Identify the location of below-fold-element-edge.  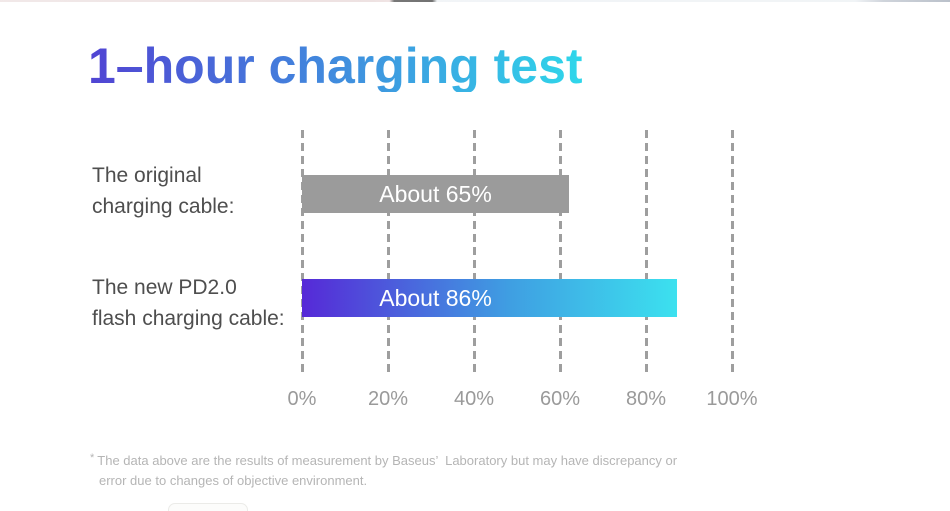
(208, 507).